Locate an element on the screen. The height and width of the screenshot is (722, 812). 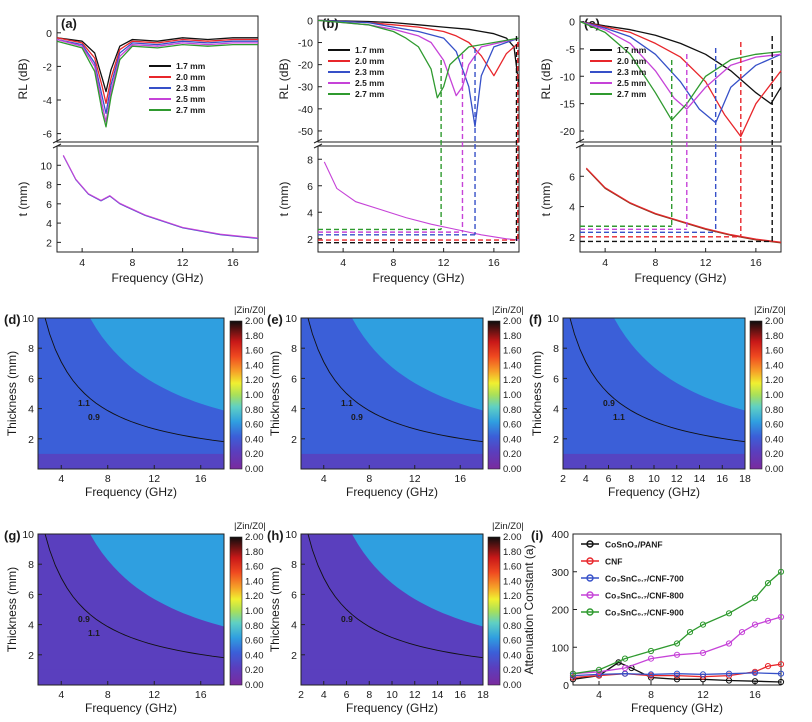
legend-label: CoSnO₃/PANF is located at coordinates (634, 545).